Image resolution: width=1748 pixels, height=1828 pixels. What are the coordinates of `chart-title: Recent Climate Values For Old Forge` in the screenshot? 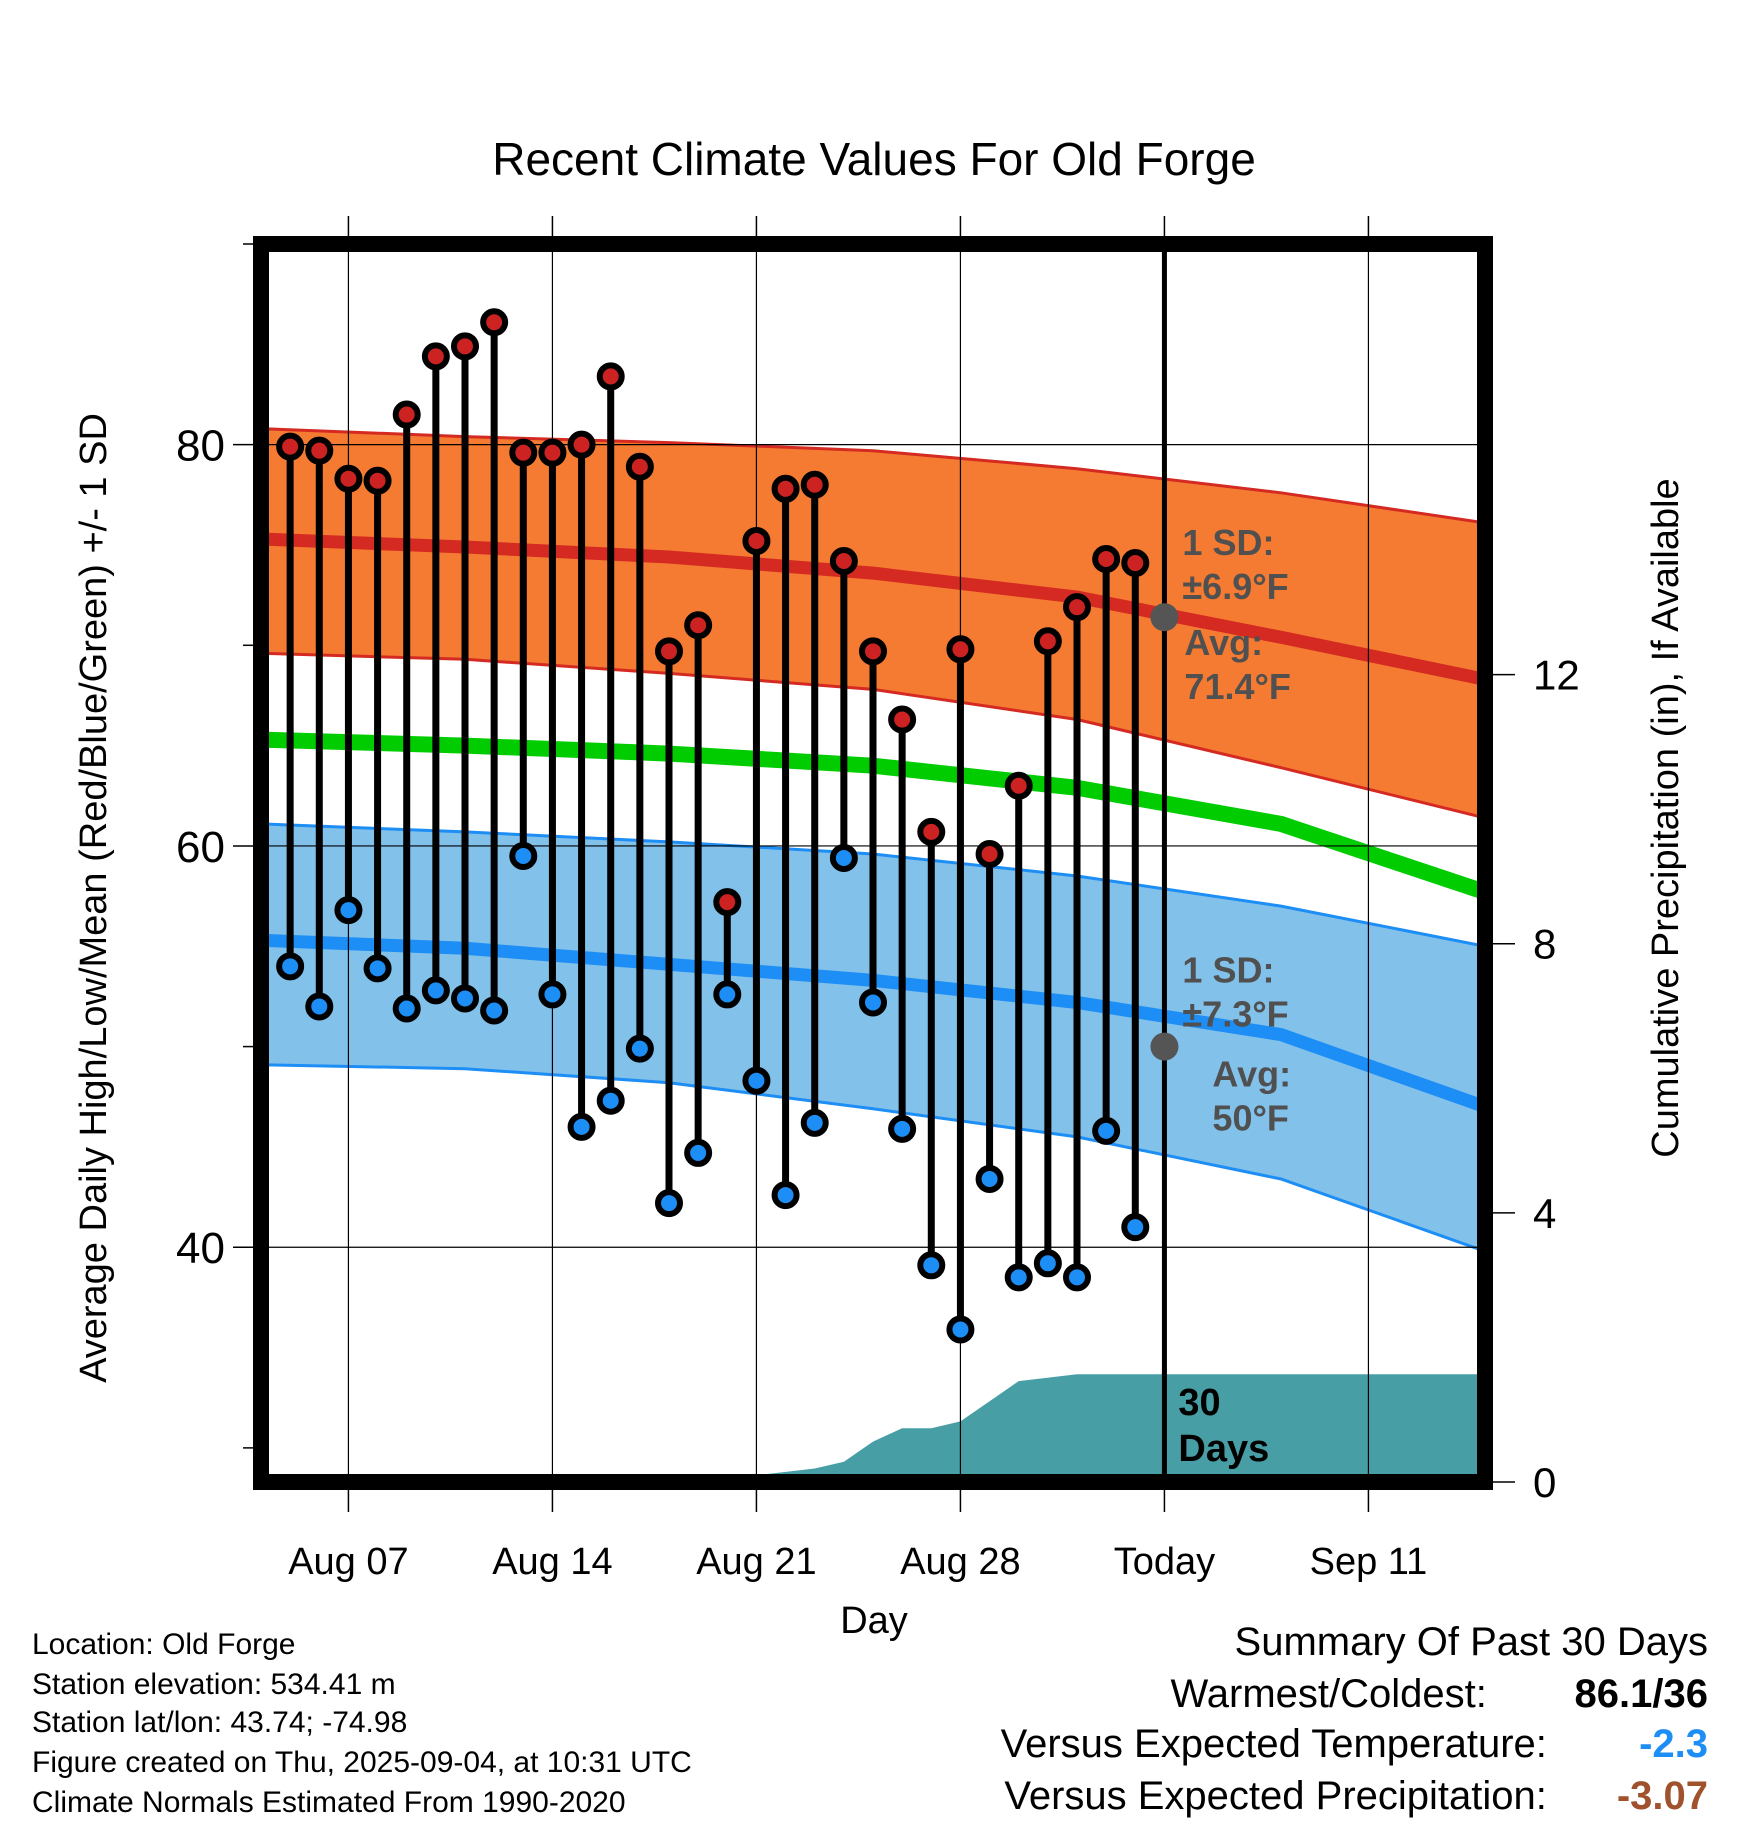 It's located at (874, 159).